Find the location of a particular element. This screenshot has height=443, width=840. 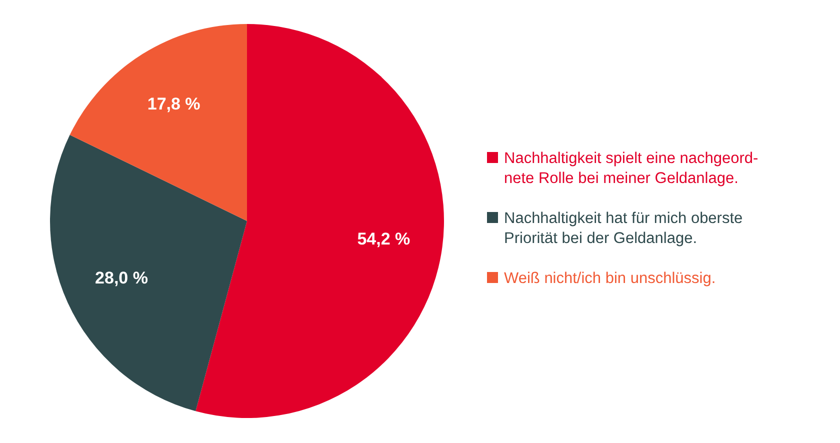

legend-label: Nachhaltigkeit spielt eine nachgeord- nete Rolle bei meiner Geldanlage. is located at coordinates (631, 168).